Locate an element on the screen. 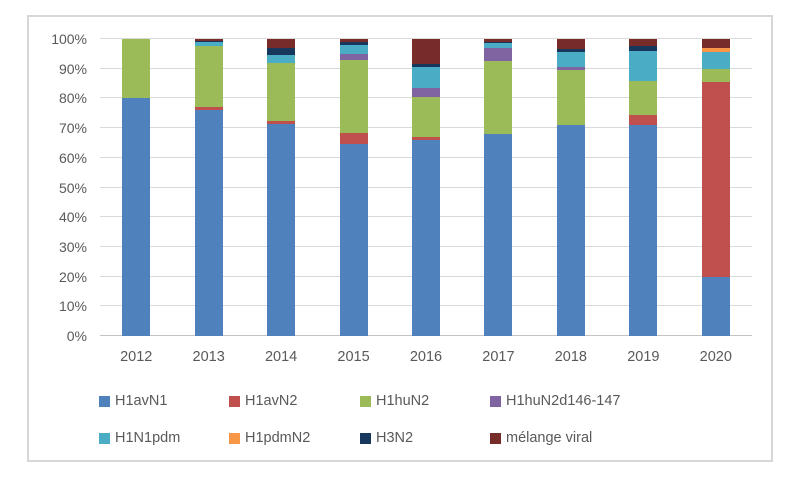 The height and width of the screenshot is (479, 806). bar-segment-2017-H3N2 is located at coordinates (498, 42).